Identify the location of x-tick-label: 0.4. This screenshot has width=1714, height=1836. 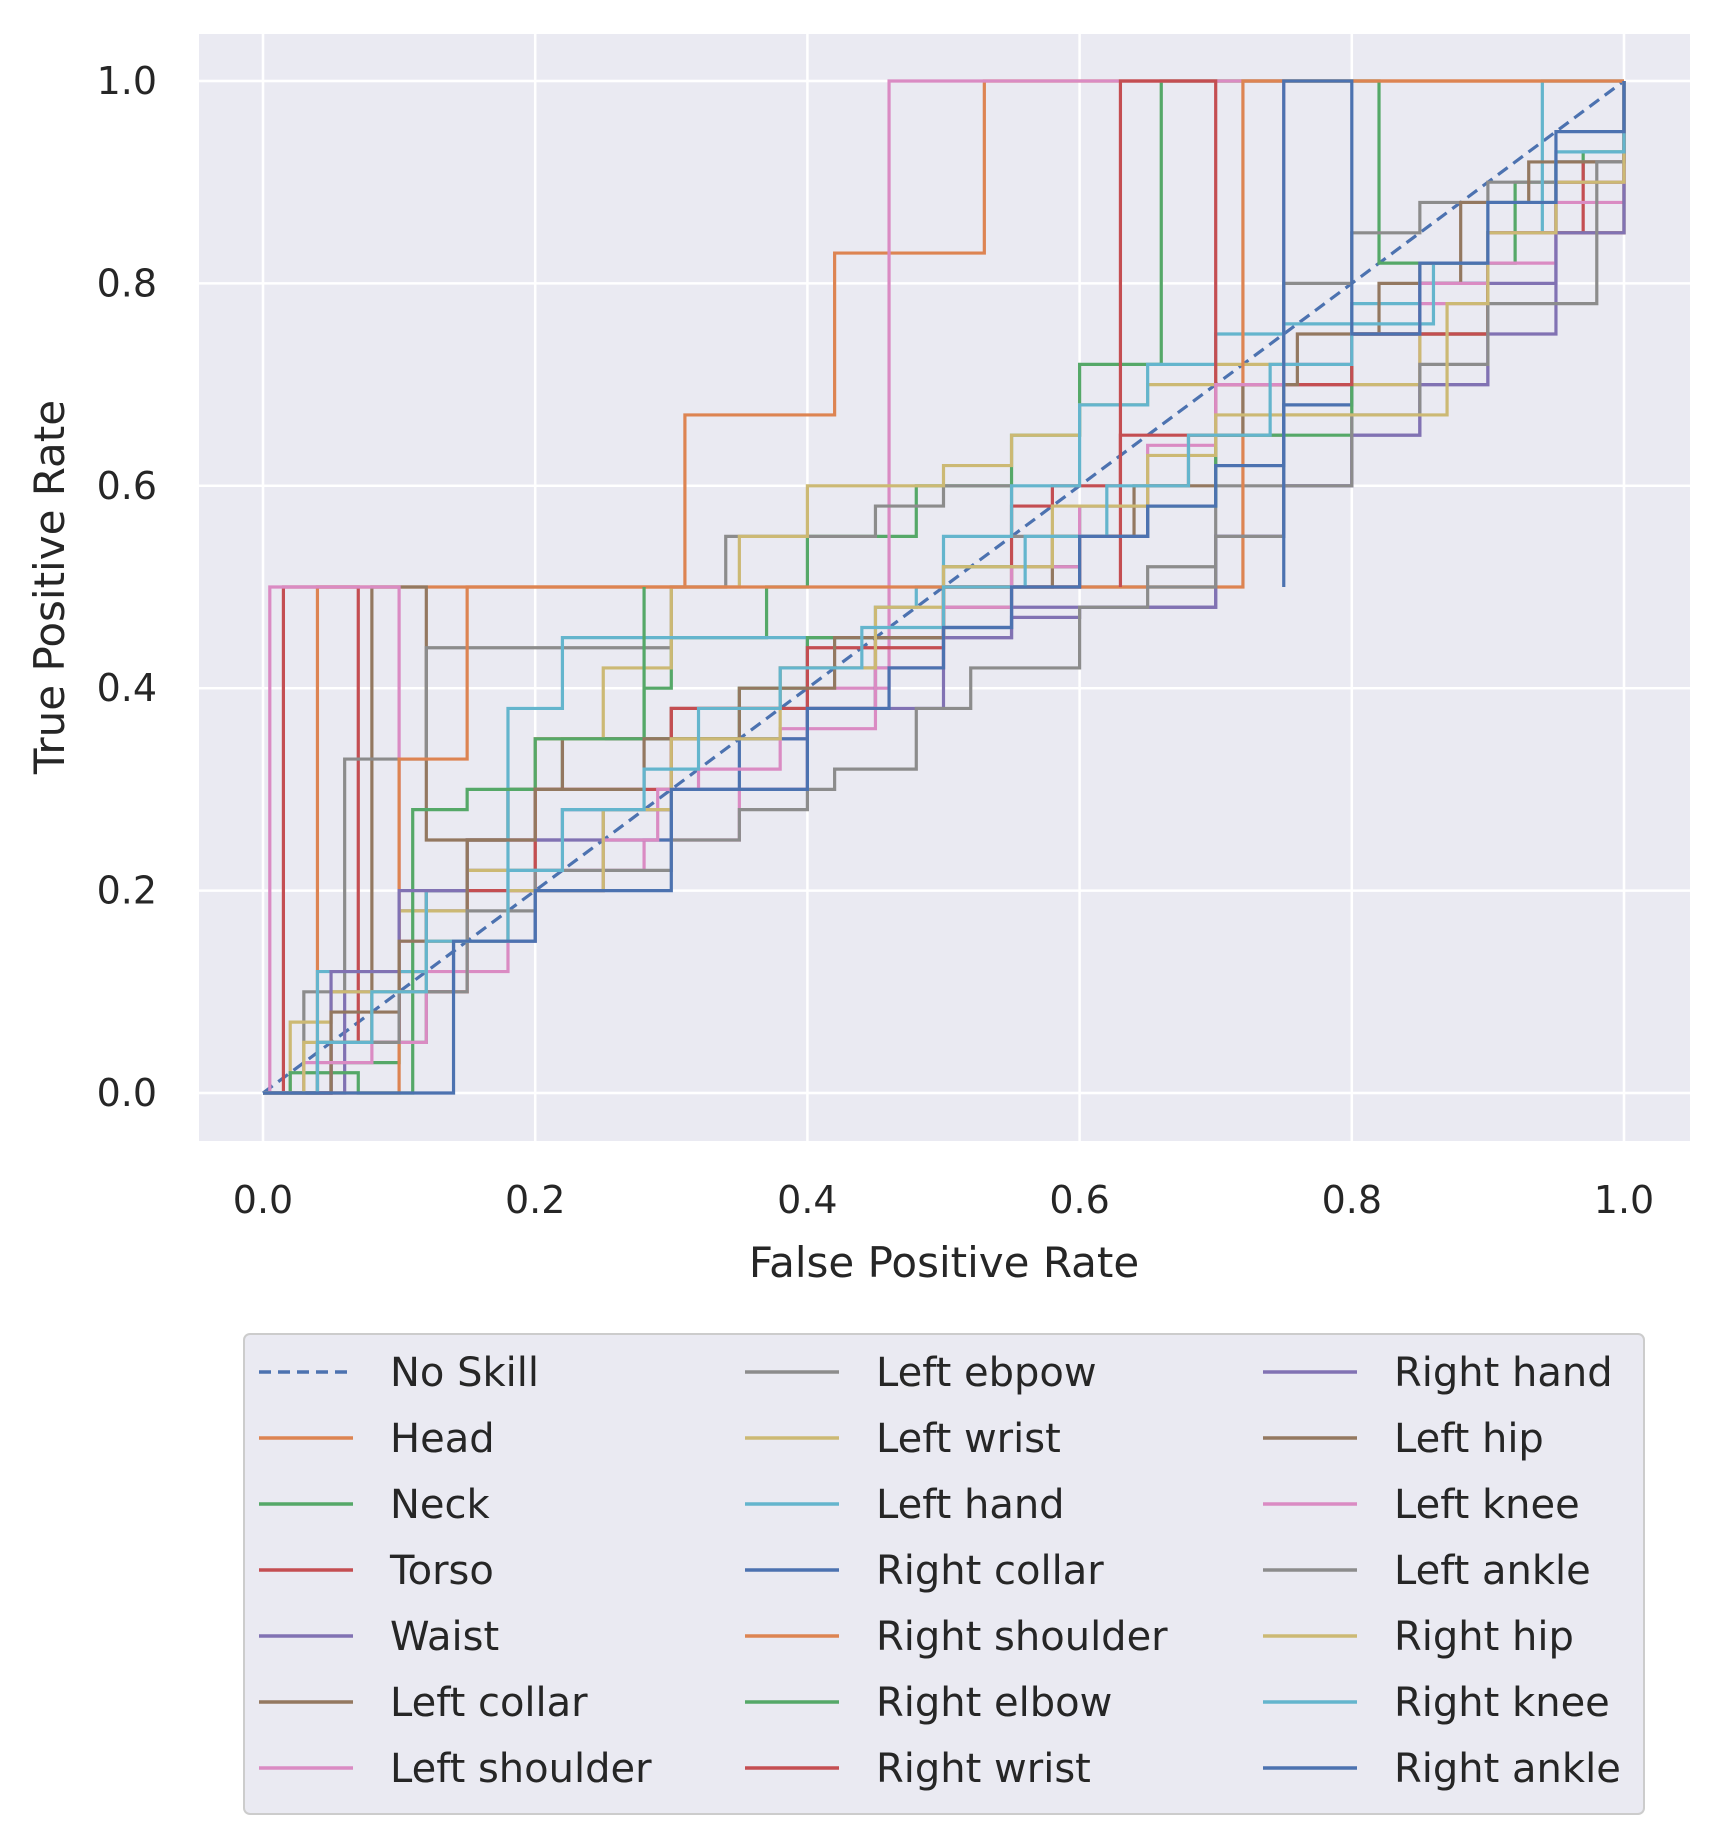
(807, 1200).